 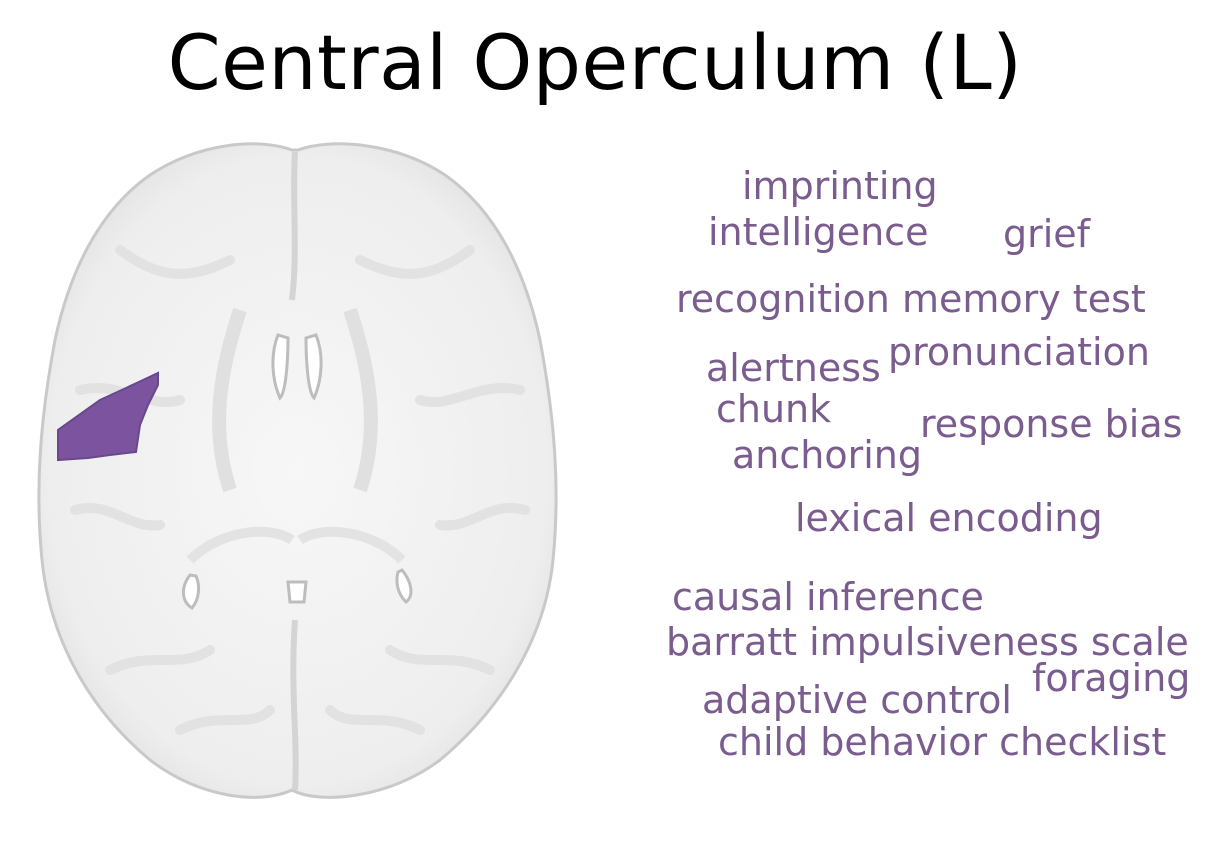 What do you see at coordinates (351, 545) in the screenshot?
I see `posterior-arc-right` at bounding box center [351, 545].